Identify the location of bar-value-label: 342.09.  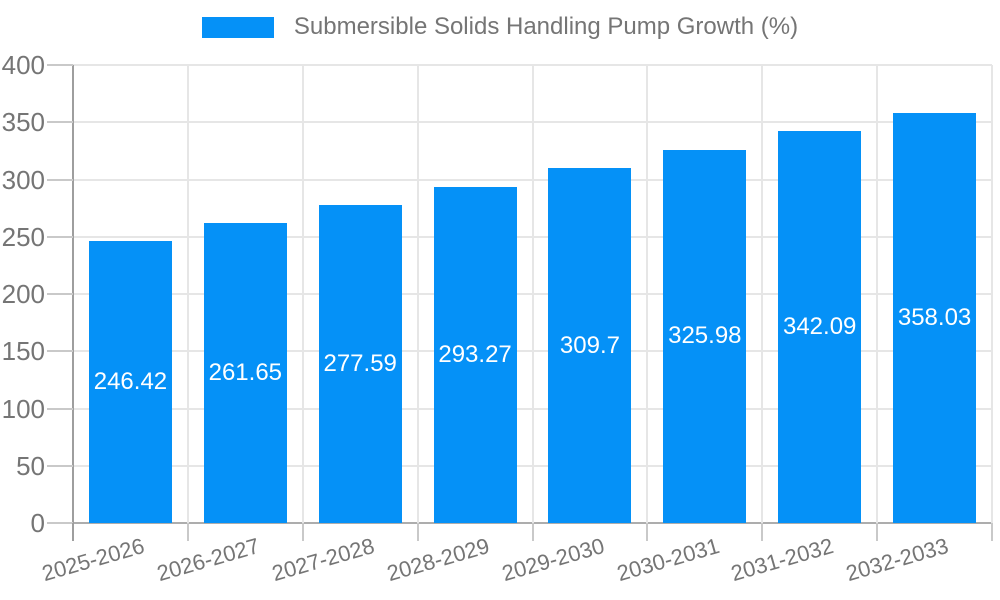
(819, 327).